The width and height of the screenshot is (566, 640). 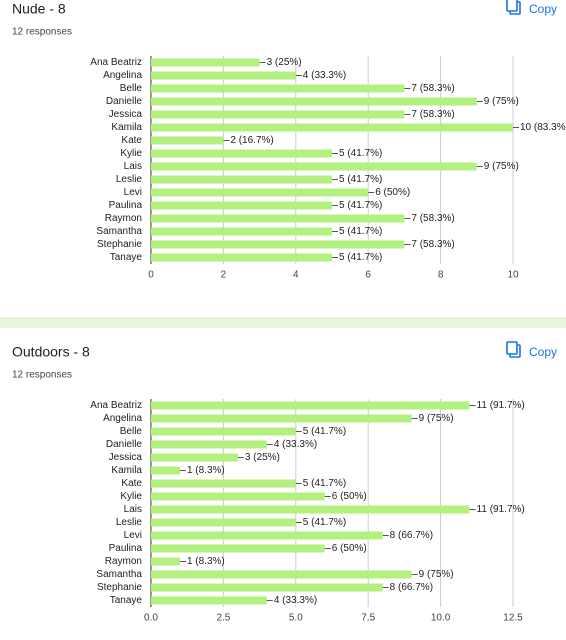 What do you see at coordinates (126, 457) in the screenshot?
I see `category-label: Jessica` at bounding box center [126, 457].